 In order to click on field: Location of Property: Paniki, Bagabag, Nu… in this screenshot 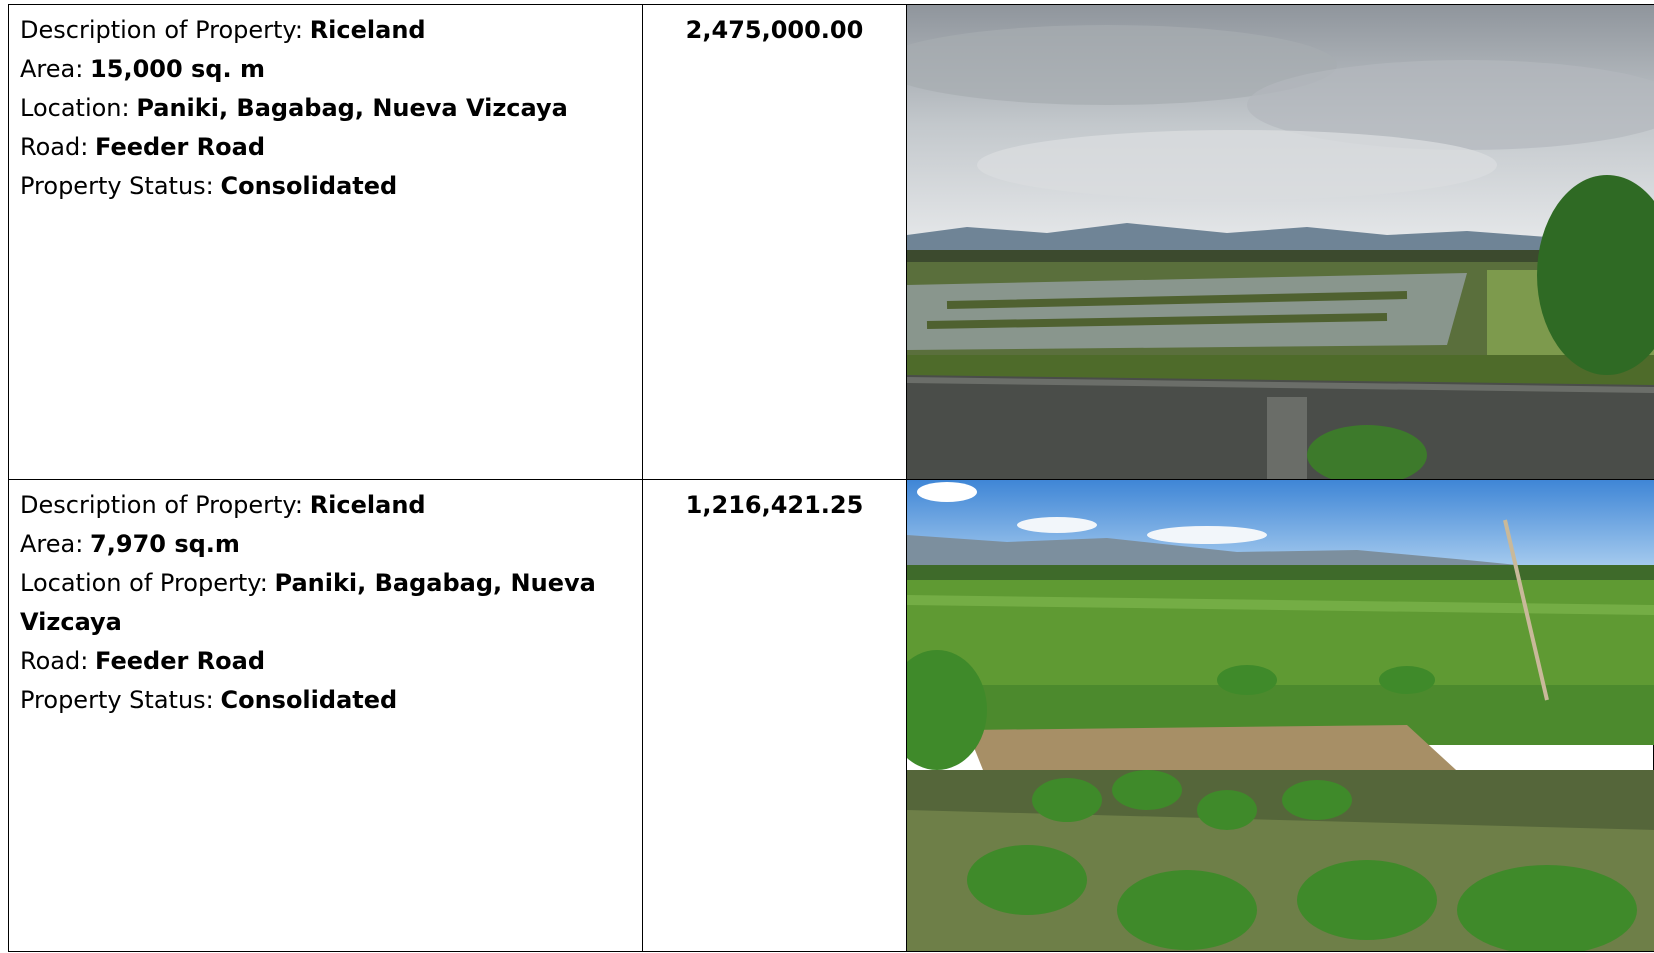, I will do `click(326, 603)`.